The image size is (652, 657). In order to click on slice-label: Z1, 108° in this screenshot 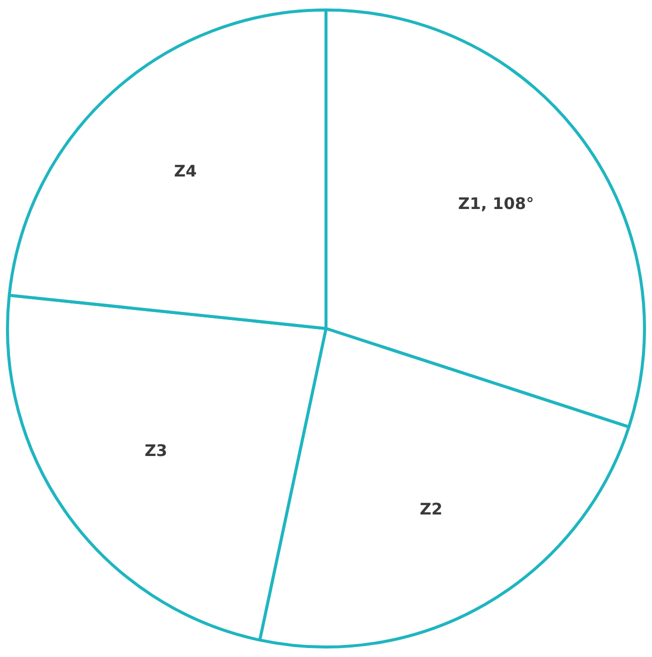, I will do `click(496, 204)`.